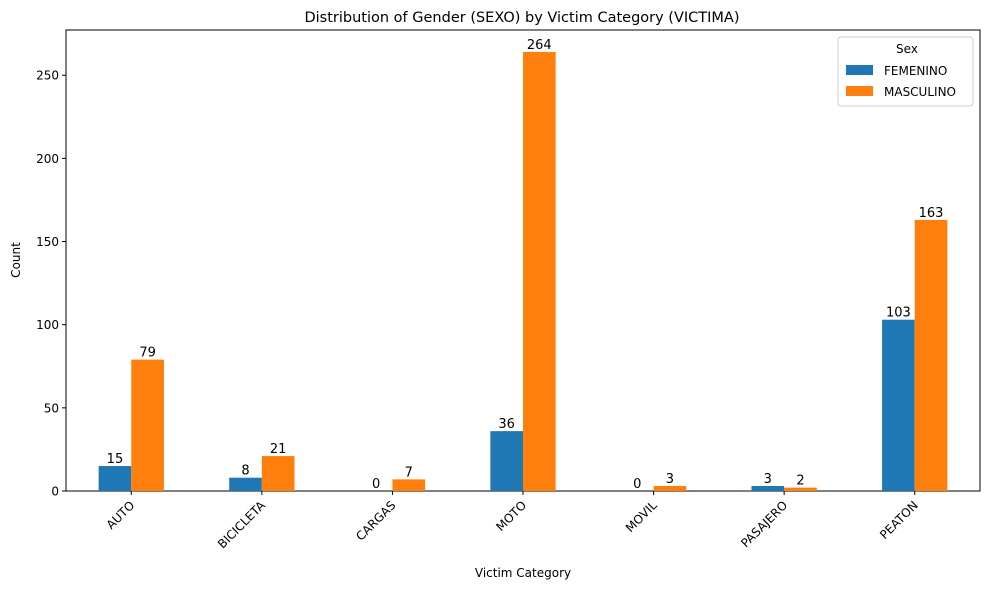  I want to click on bar-masculino-bicicleta, so click(278, 473).